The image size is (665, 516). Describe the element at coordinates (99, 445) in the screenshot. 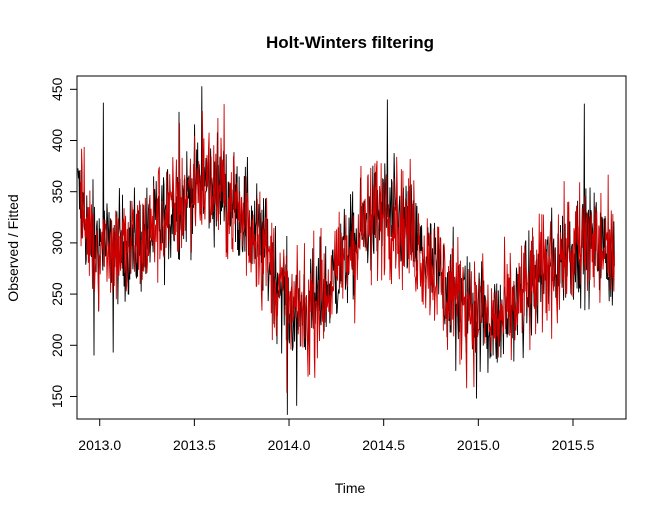

I see `x-tick-label: 2013.0` at that location.